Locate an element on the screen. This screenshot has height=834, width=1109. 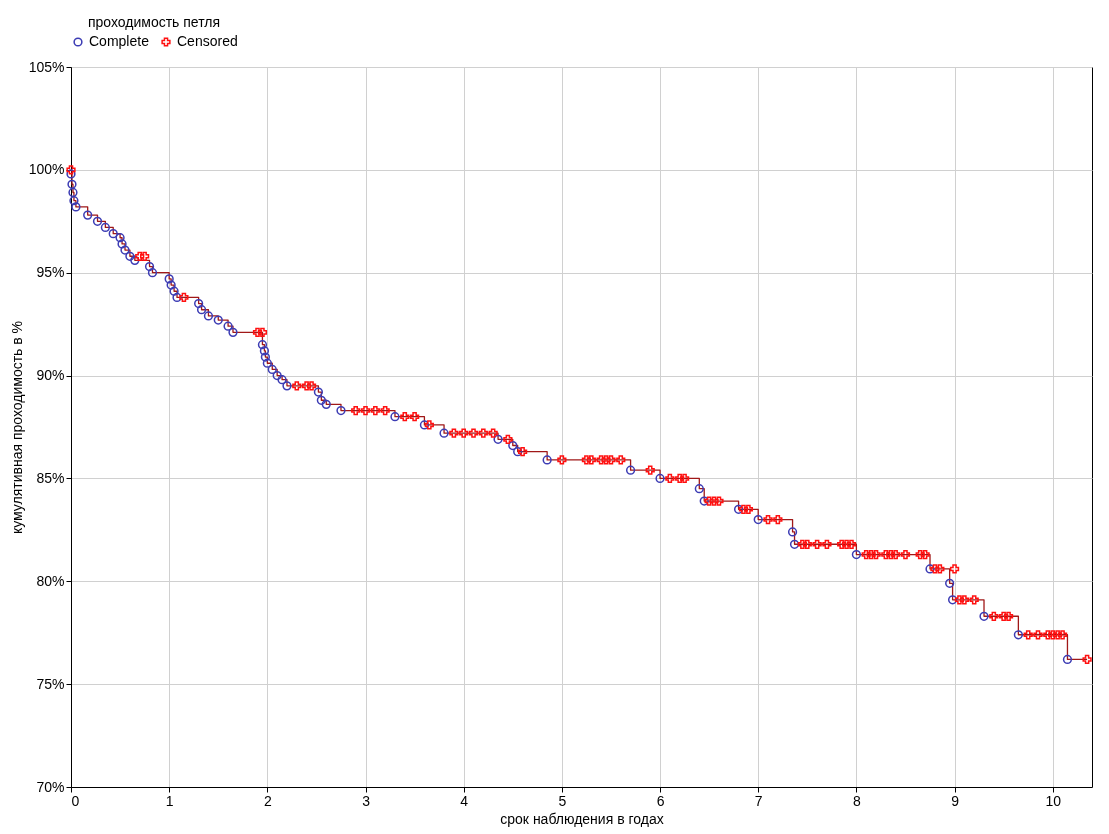
x-axis-title: срок наблюдения в годах is located at coordinates (582, 818).